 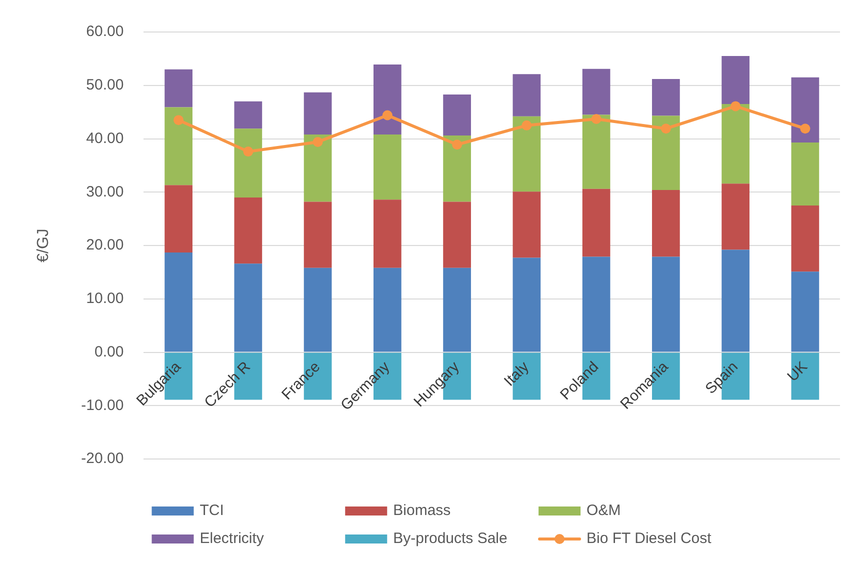 What do you see at coordinates (649, 539) in the screenshot?
I see `legend-label: Bio FT Diesel Cost` at bounding box center [649, 539].